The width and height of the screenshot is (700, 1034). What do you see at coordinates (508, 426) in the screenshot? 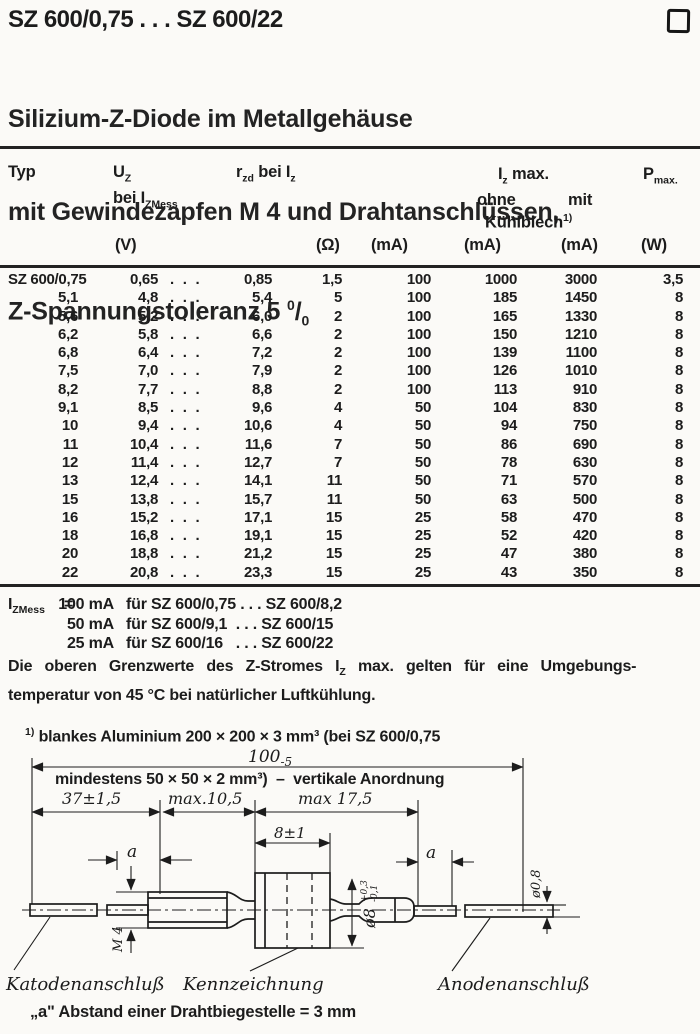
I see `cell-iz-ohne: 94` at bounding box center [508, 426].